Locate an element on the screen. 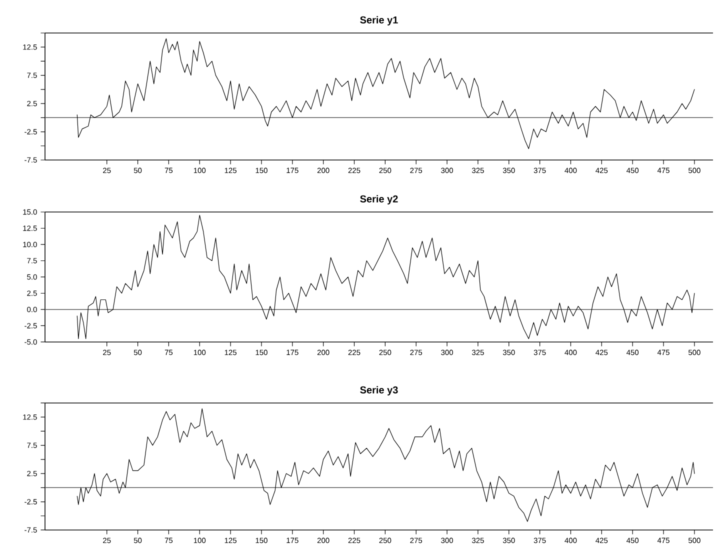 This screenshot has width=715, height=553. chart-title: Serie y2 is located at coordinates (379, 199).